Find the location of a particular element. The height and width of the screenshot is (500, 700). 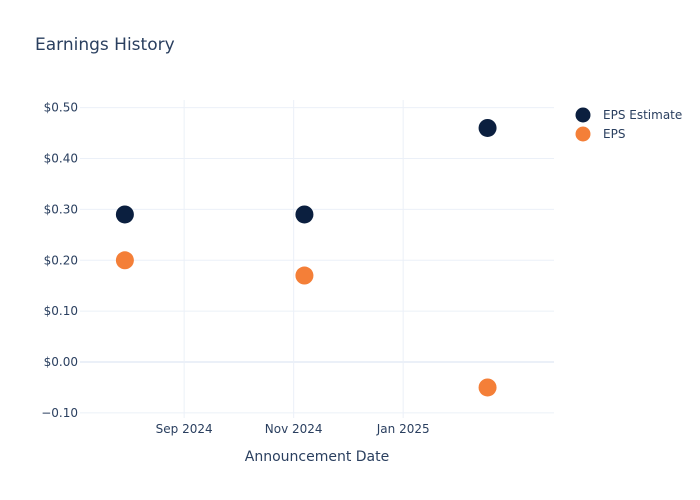

y-tick-label: $0.10 is located at coordinates (61, 311).